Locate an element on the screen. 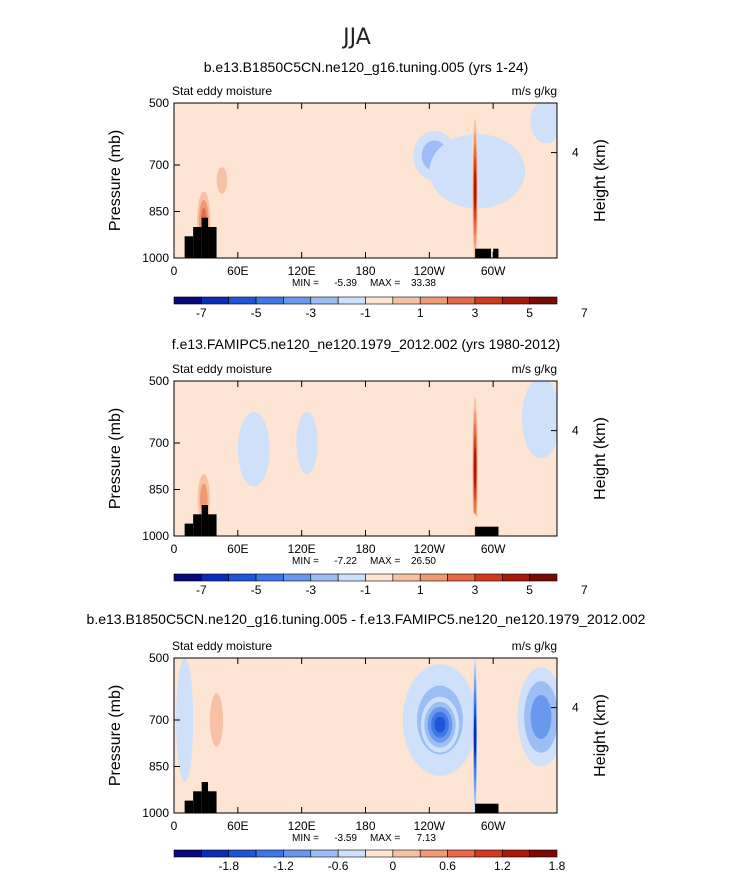 Image resolution: width=733 pixels, height=872 pixels. colorbar-label: 3 is located at coordinates (475, 590).